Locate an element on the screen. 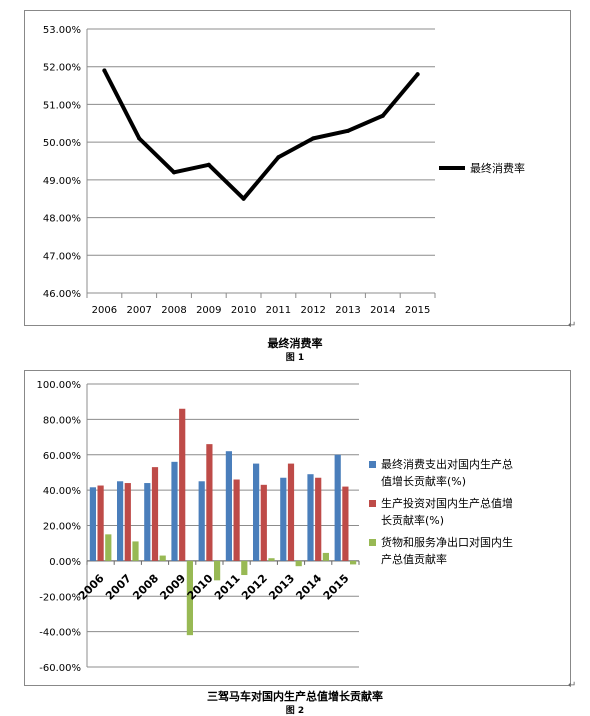 The image size is (590, 716). legend-label: 货物和服务净出口对国内生产总值贡献率 is located at coordinates (447, 550).